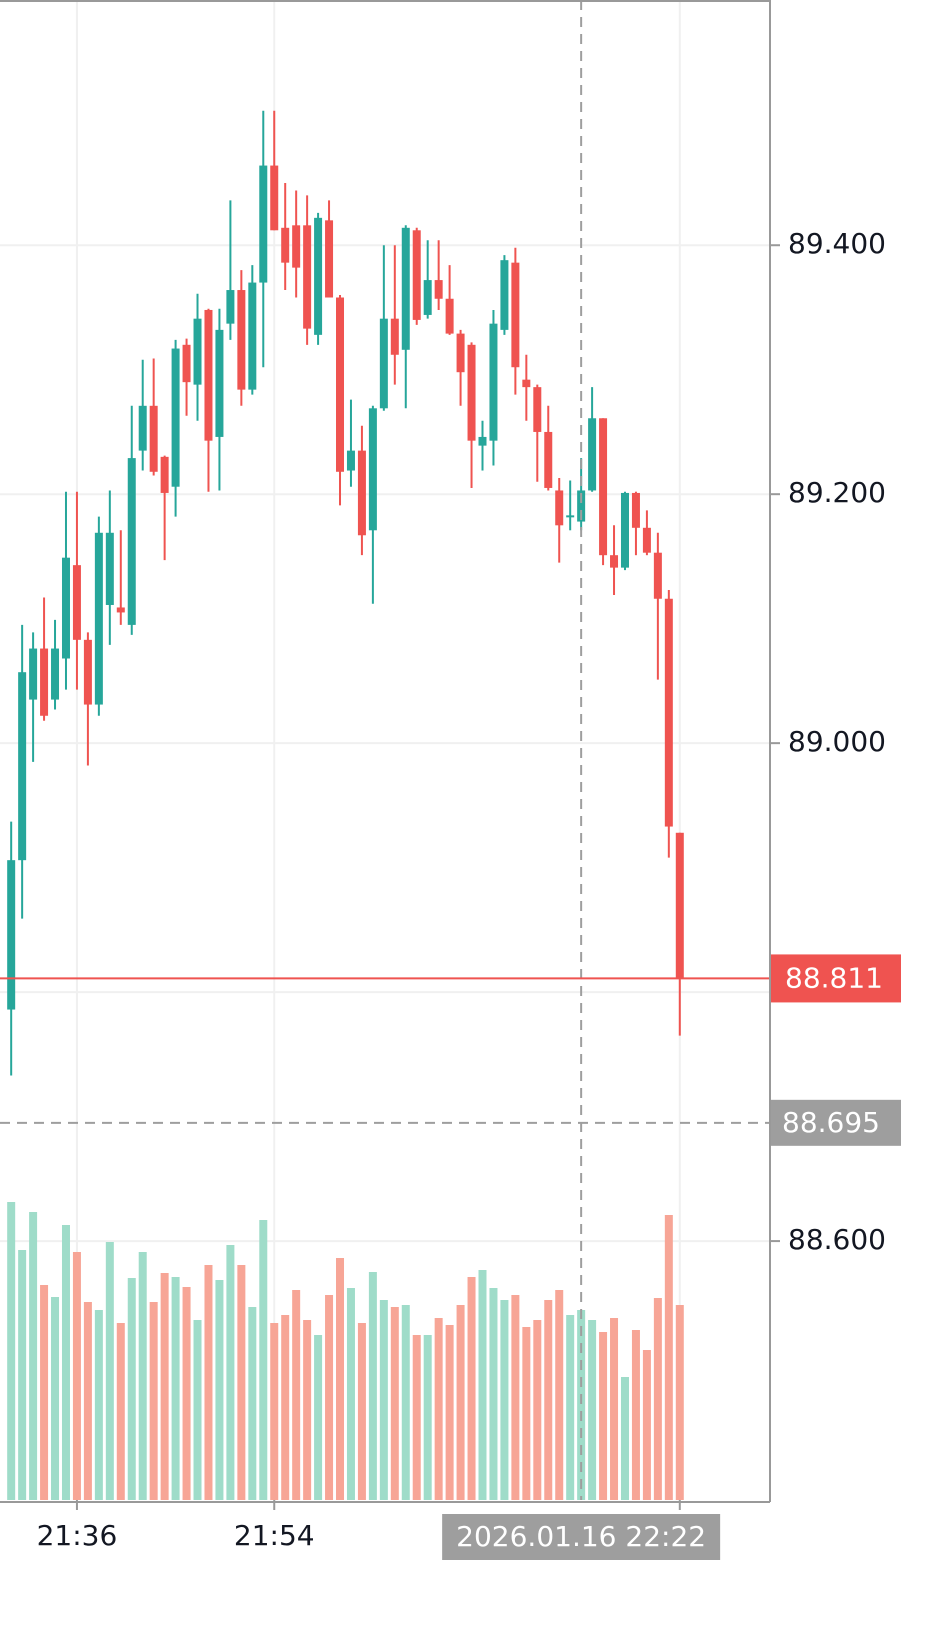  I want to click on y-tick-label: 89.400, so click(837, 243).